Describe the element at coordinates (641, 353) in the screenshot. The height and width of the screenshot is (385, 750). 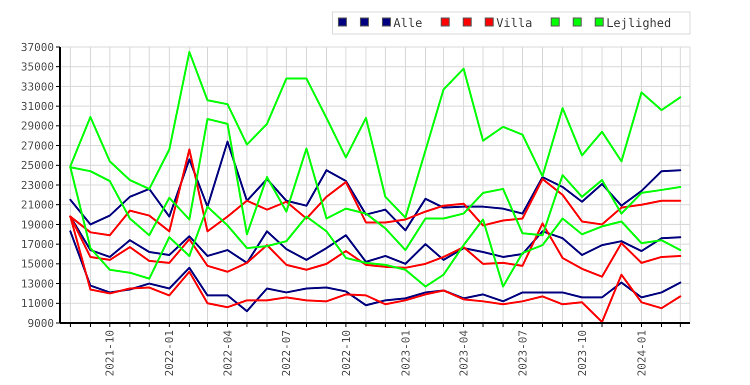
I see `x-tick-label: 2024-01` at that location.